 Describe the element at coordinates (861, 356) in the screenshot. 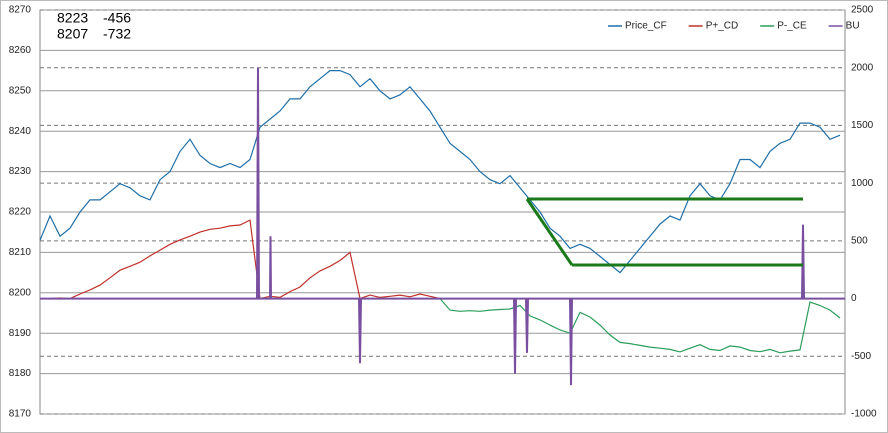

I see `y2-tick-label: -500` at that location.